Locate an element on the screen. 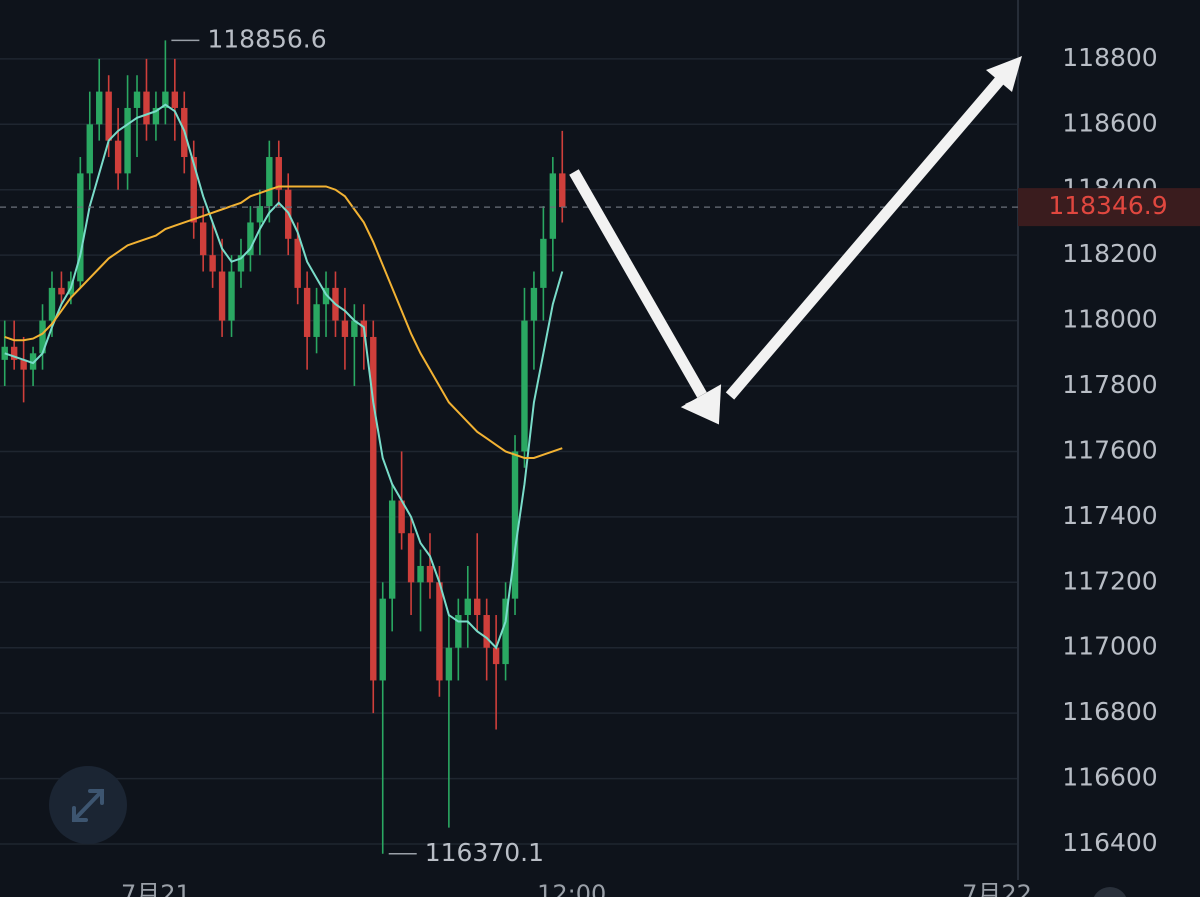  y-tick-label: 117800 is located at coordinates (1109, 384).